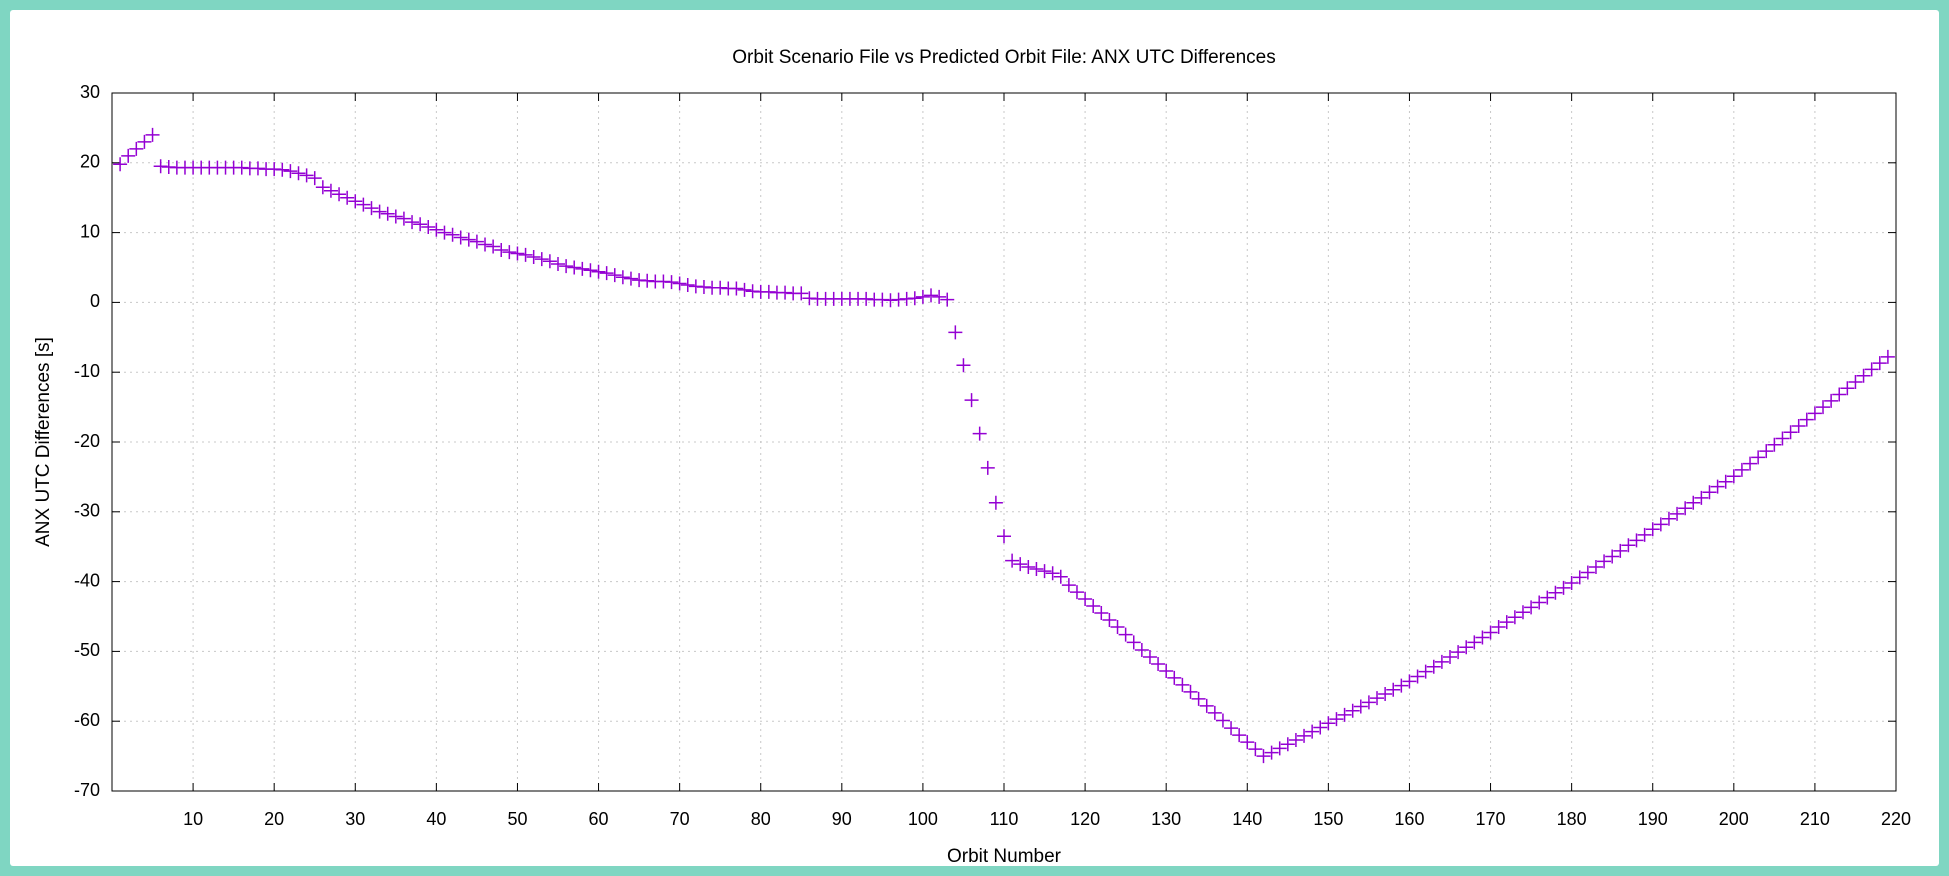 Image resolution: width=1949 pixels, height=876 pixels. Describe the element at coordinates (1004, 856) in the screenshot. I see `x-axis-label: Orbit Number` at that location.